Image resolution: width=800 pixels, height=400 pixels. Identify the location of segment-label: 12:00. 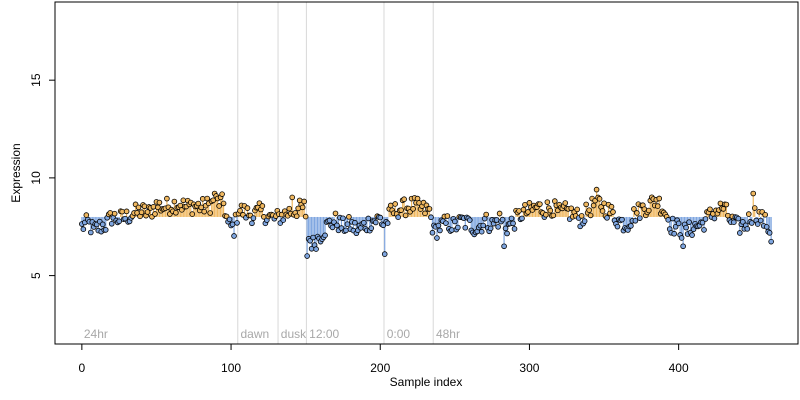
(324, 334).